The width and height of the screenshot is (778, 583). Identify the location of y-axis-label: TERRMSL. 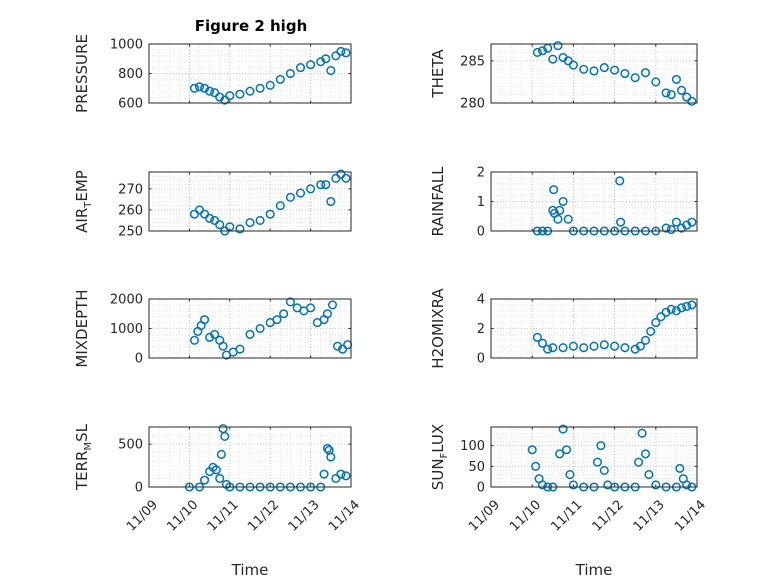
(83, 457).